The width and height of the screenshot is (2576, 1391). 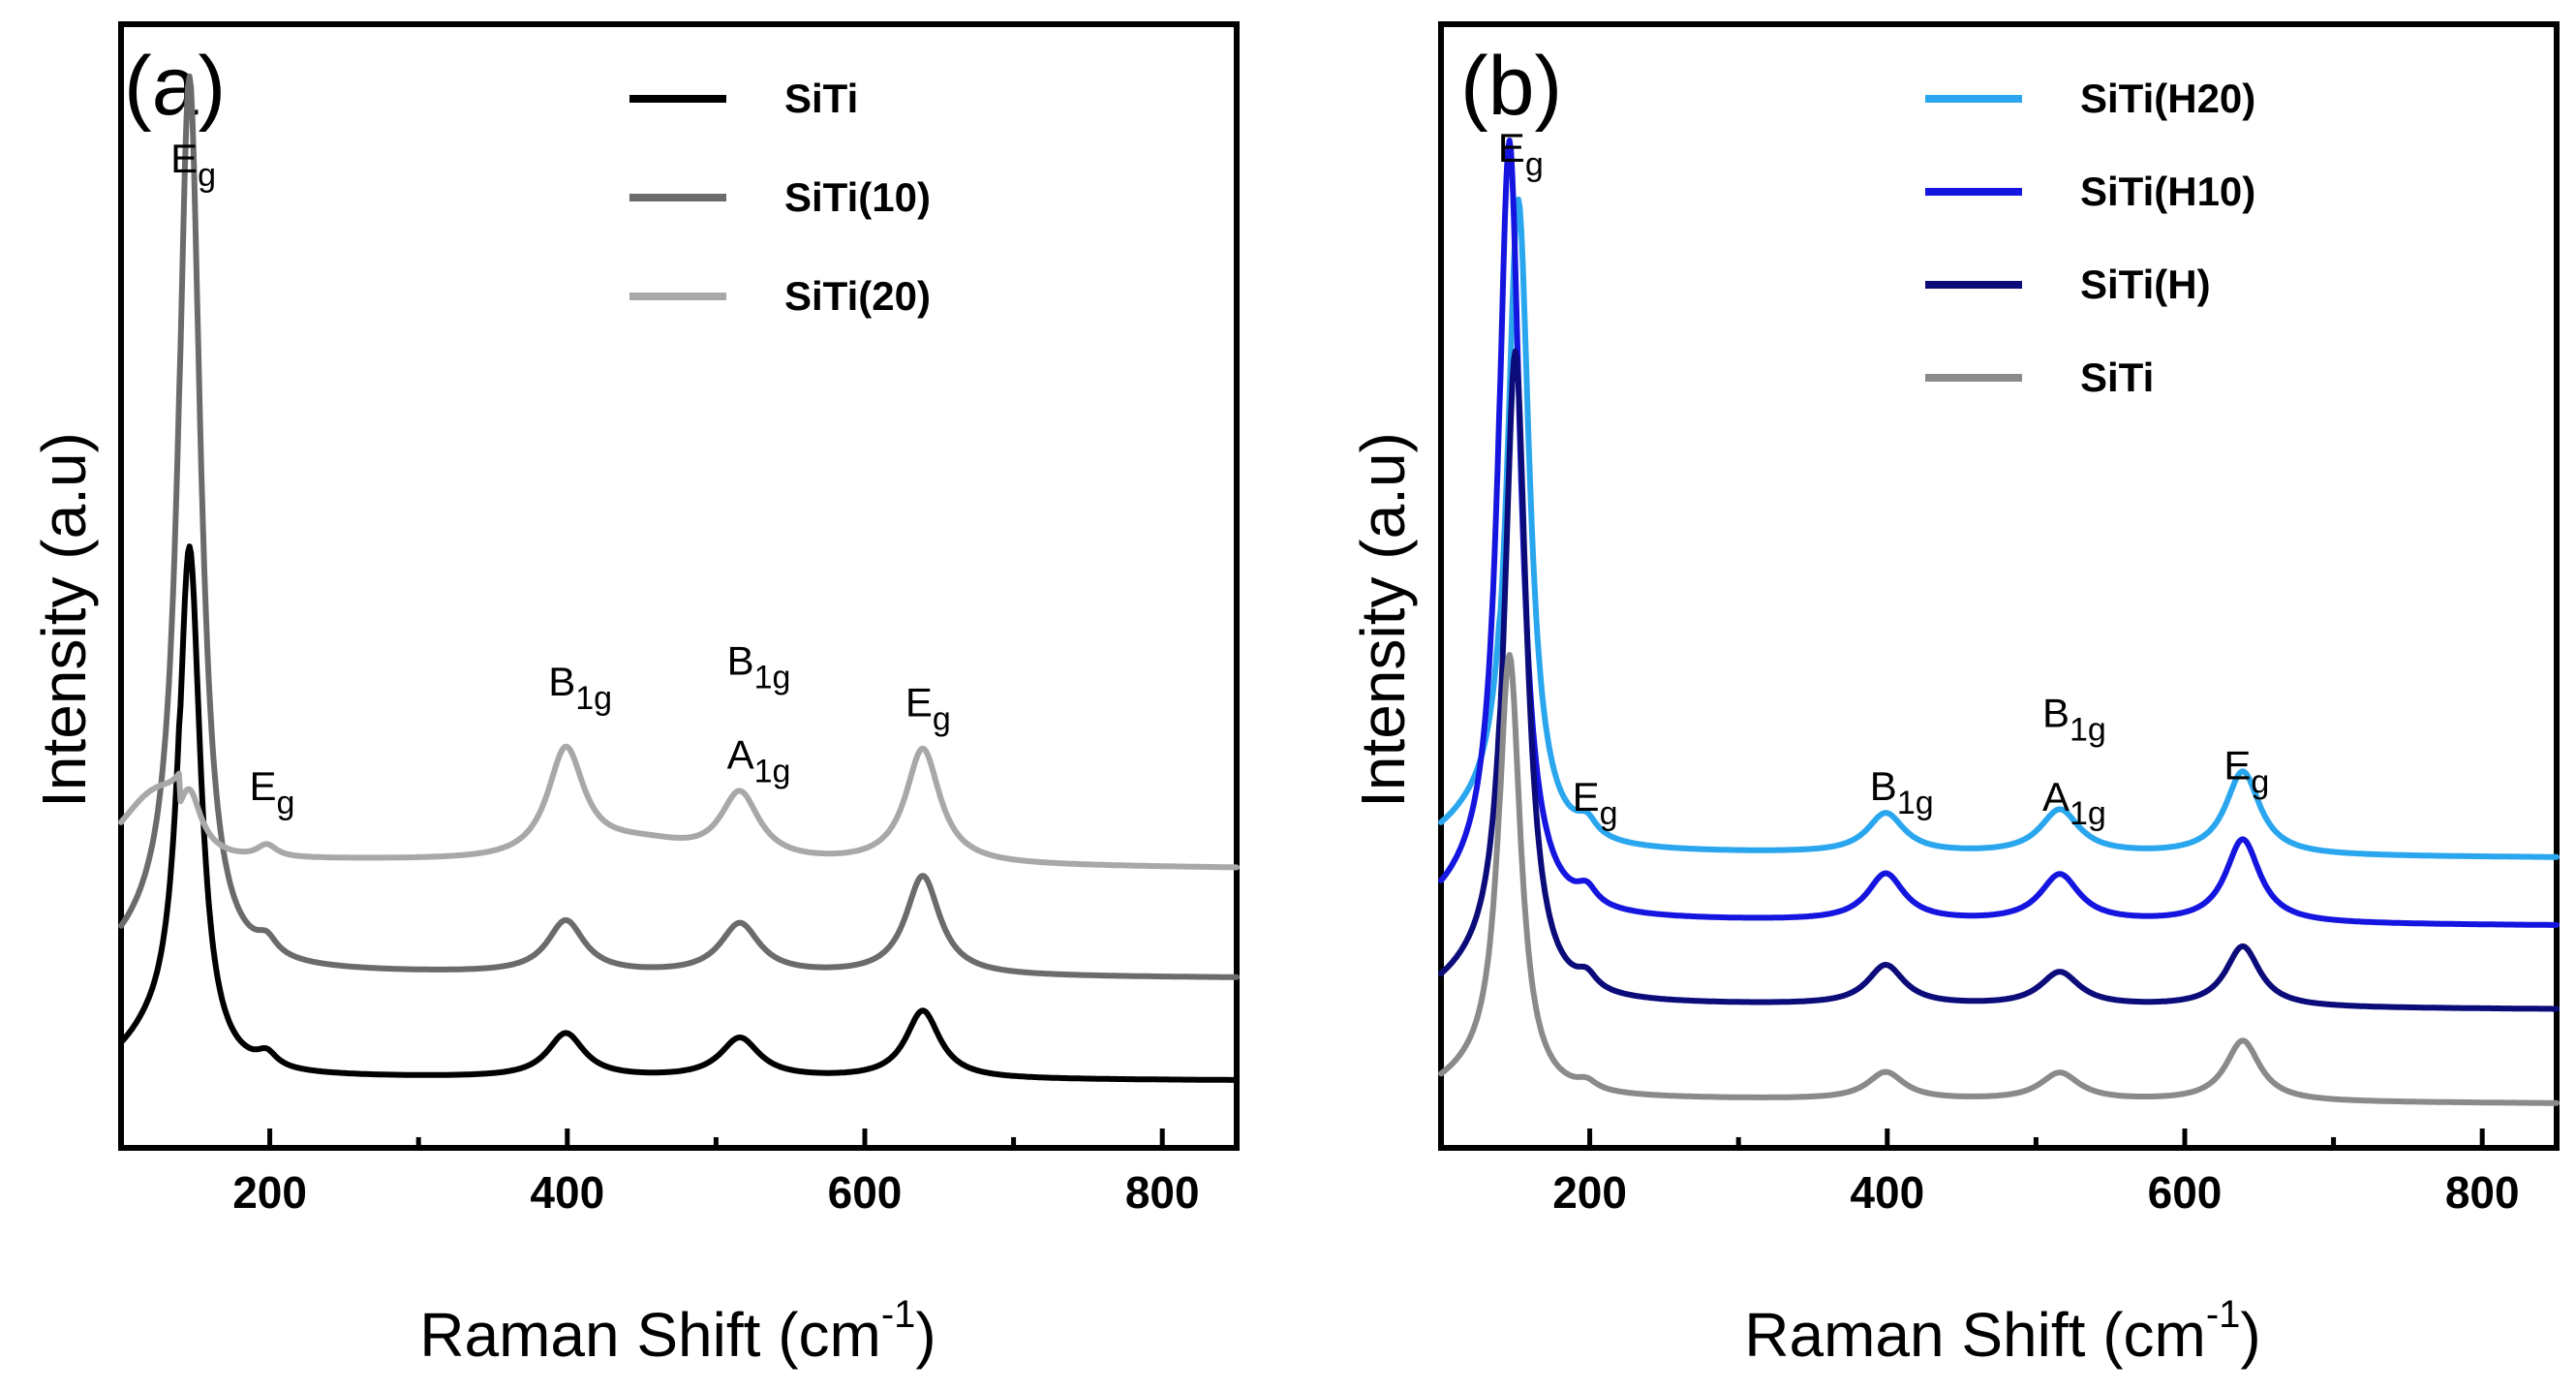 What do you see at coordinates (2167, 191) in the screenshot?
I see `legend-label-b-1: SiTi(H10)` at bounding box center [2167, 191].